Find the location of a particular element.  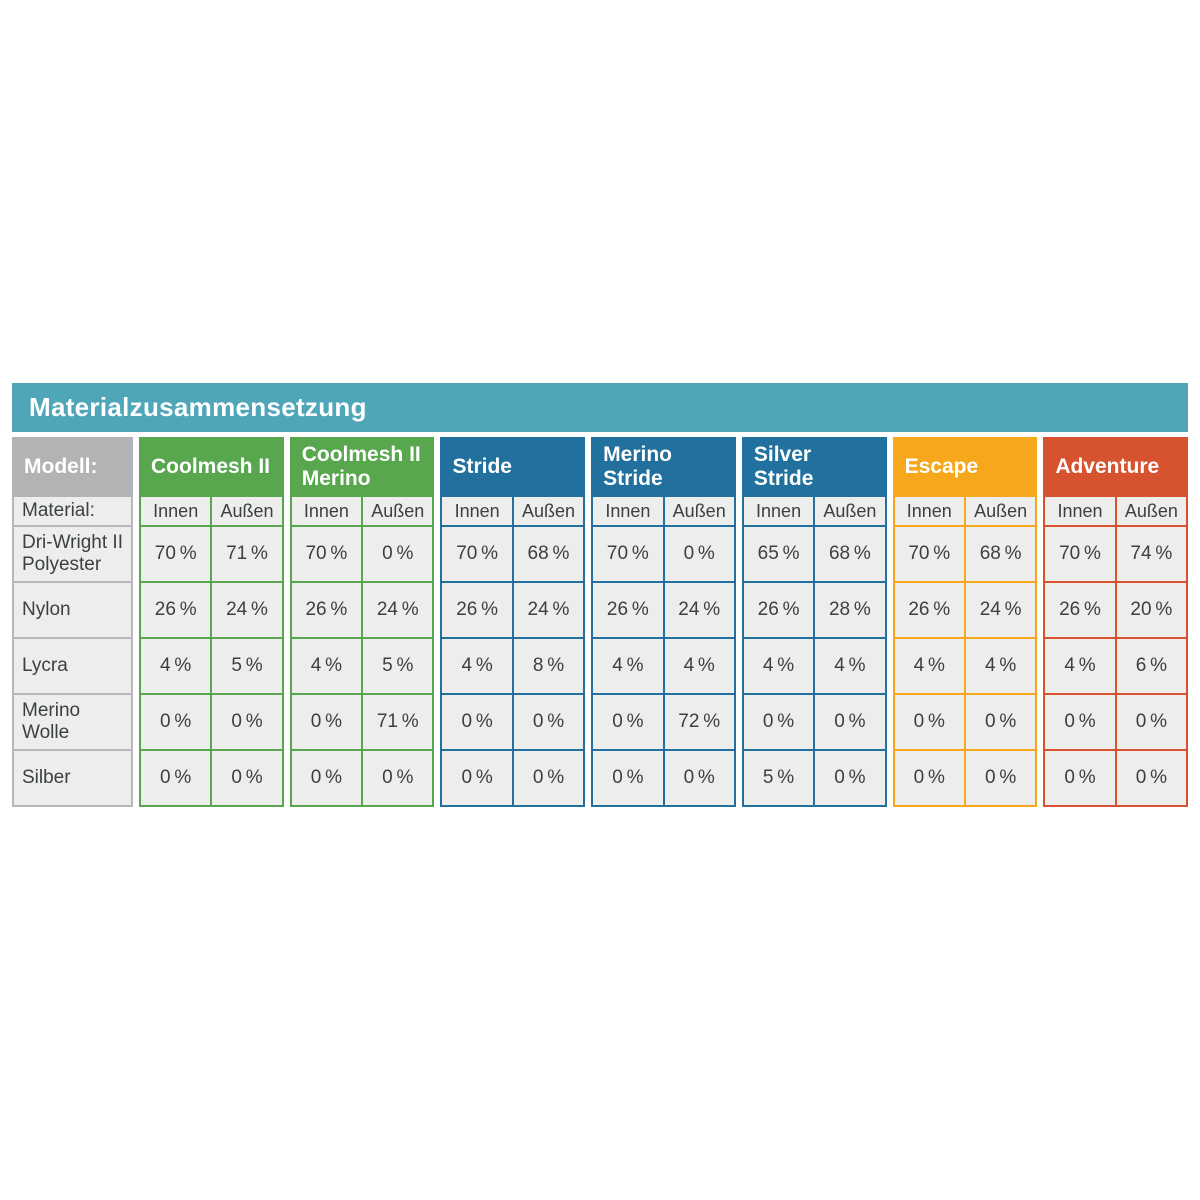

value-cell: 74 % is located at coordinates (1151, 554).